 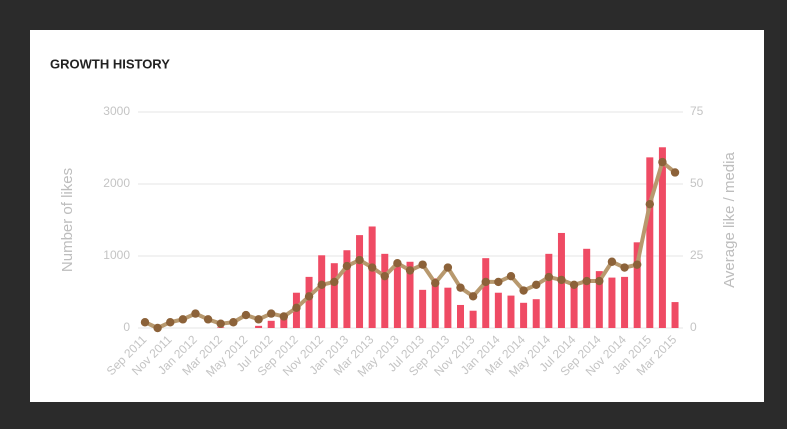 I want to click on y2-tick-label: 25, so click(x=697, y=255).